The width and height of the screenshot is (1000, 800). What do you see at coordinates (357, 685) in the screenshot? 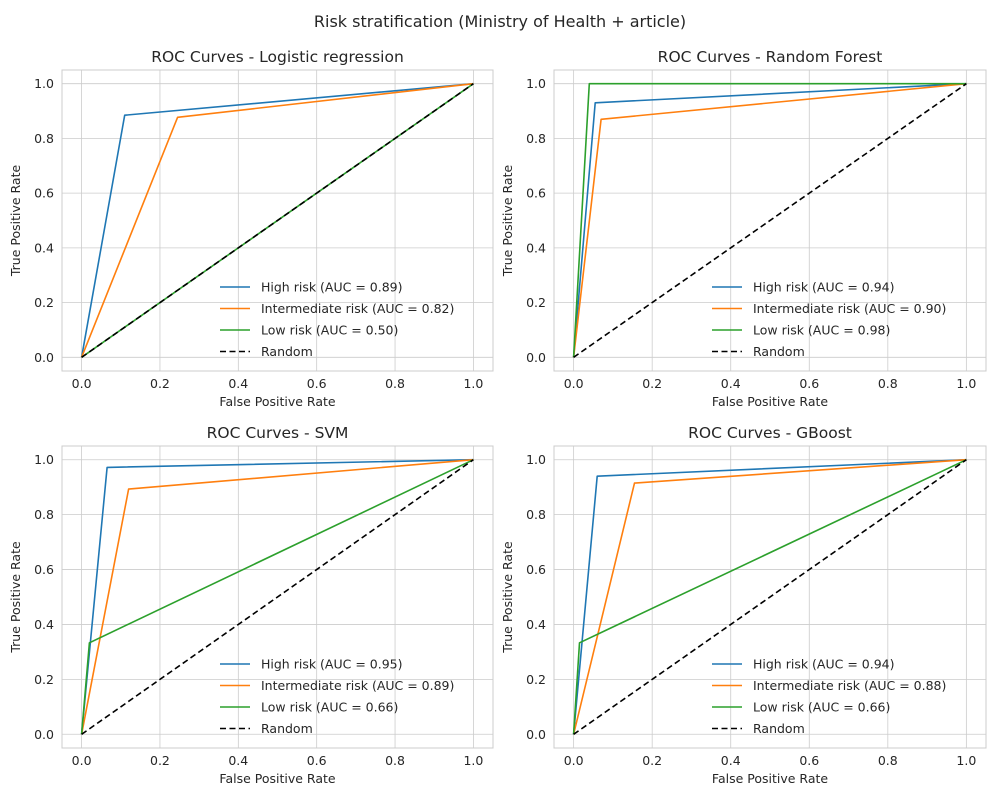
I see `legend-label-2: Intermediate risk (AUC = 0.89)` at bounding box center [357, 685].